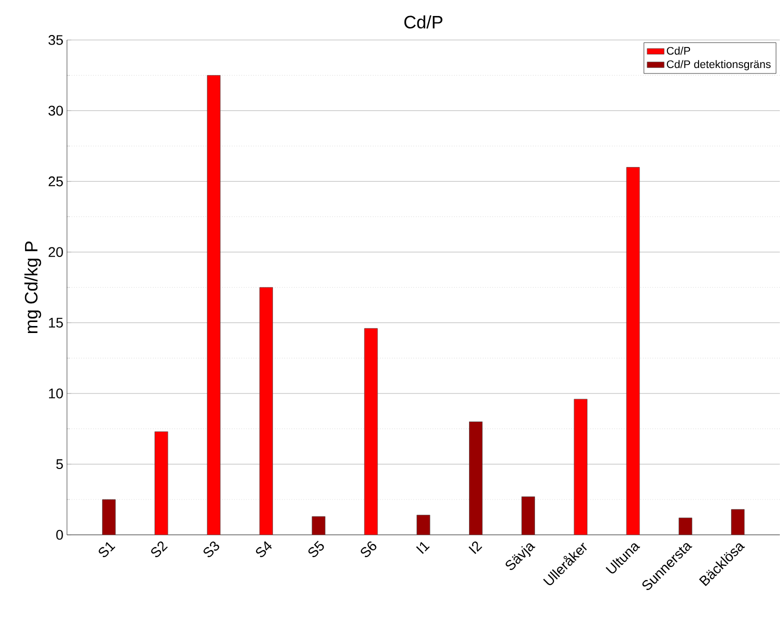 Image resolution: width=780 pixels, height=618 pixels. Describe the element at coordinates (316, 549) in the screenshot. I see `x-tick-label: S5` at that location.